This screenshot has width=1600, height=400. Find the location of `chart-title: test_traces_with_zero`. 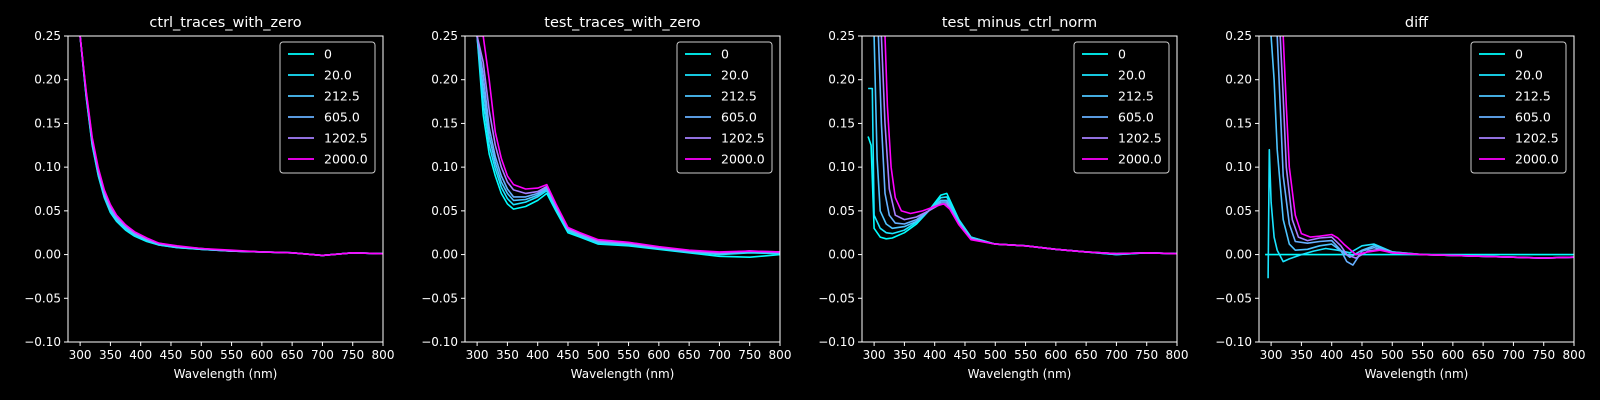

chart-title: test_traces_with_zero is located at coordinates (622, 23).